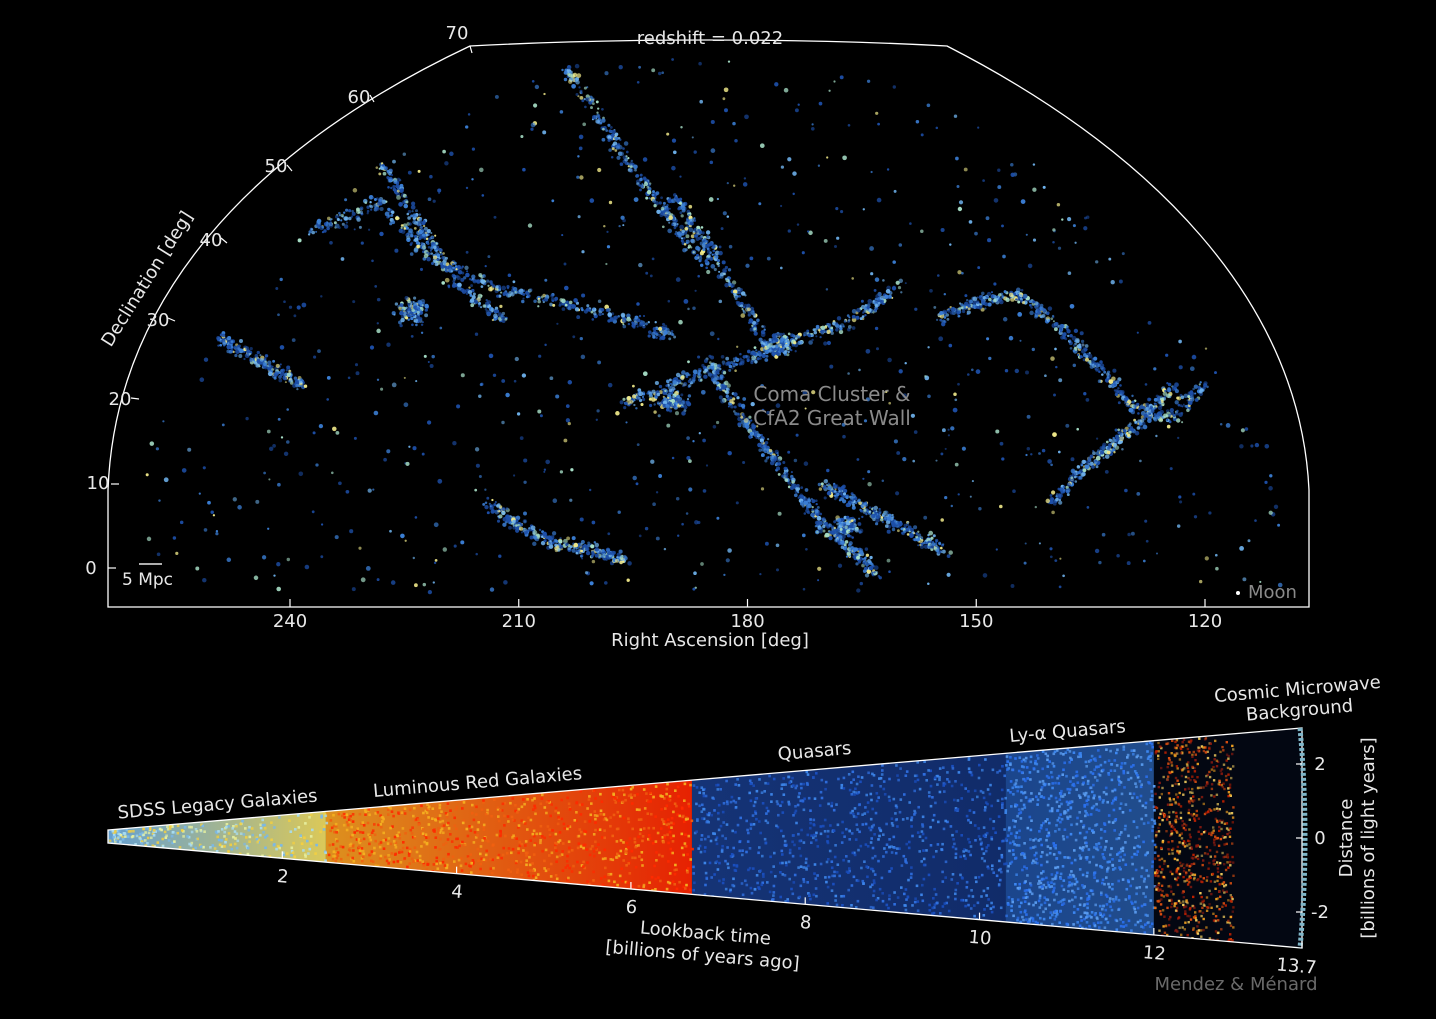 Image resolution: width=1436 pixels, height=1019 pixels. I want to click on galaxy-point-1986, so click(750, 417).